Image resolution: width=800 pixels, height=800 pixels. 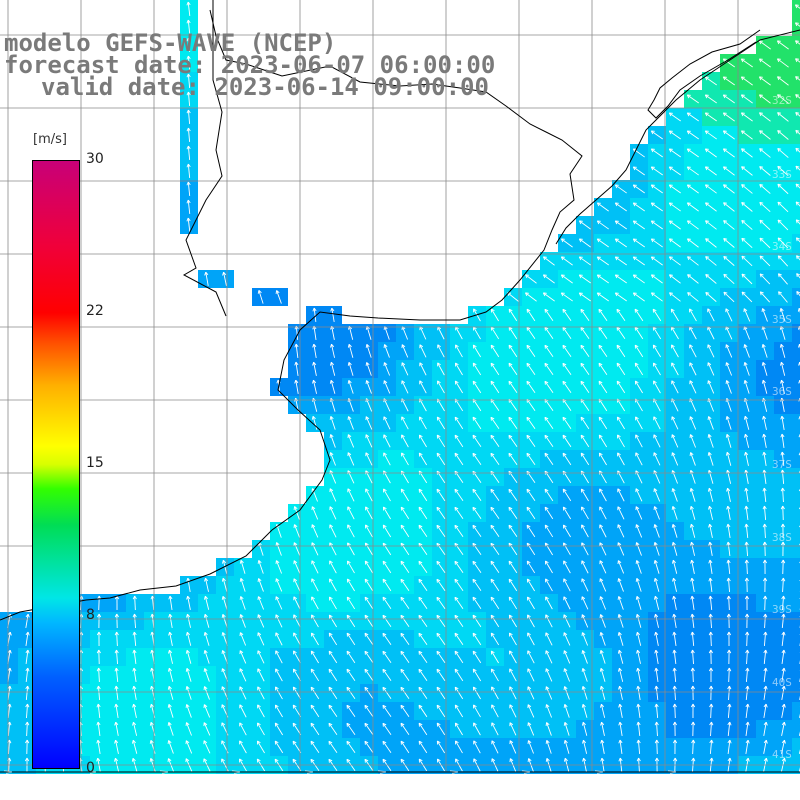 I want to click on coastline-lagoon, so click(x=704, y=74).